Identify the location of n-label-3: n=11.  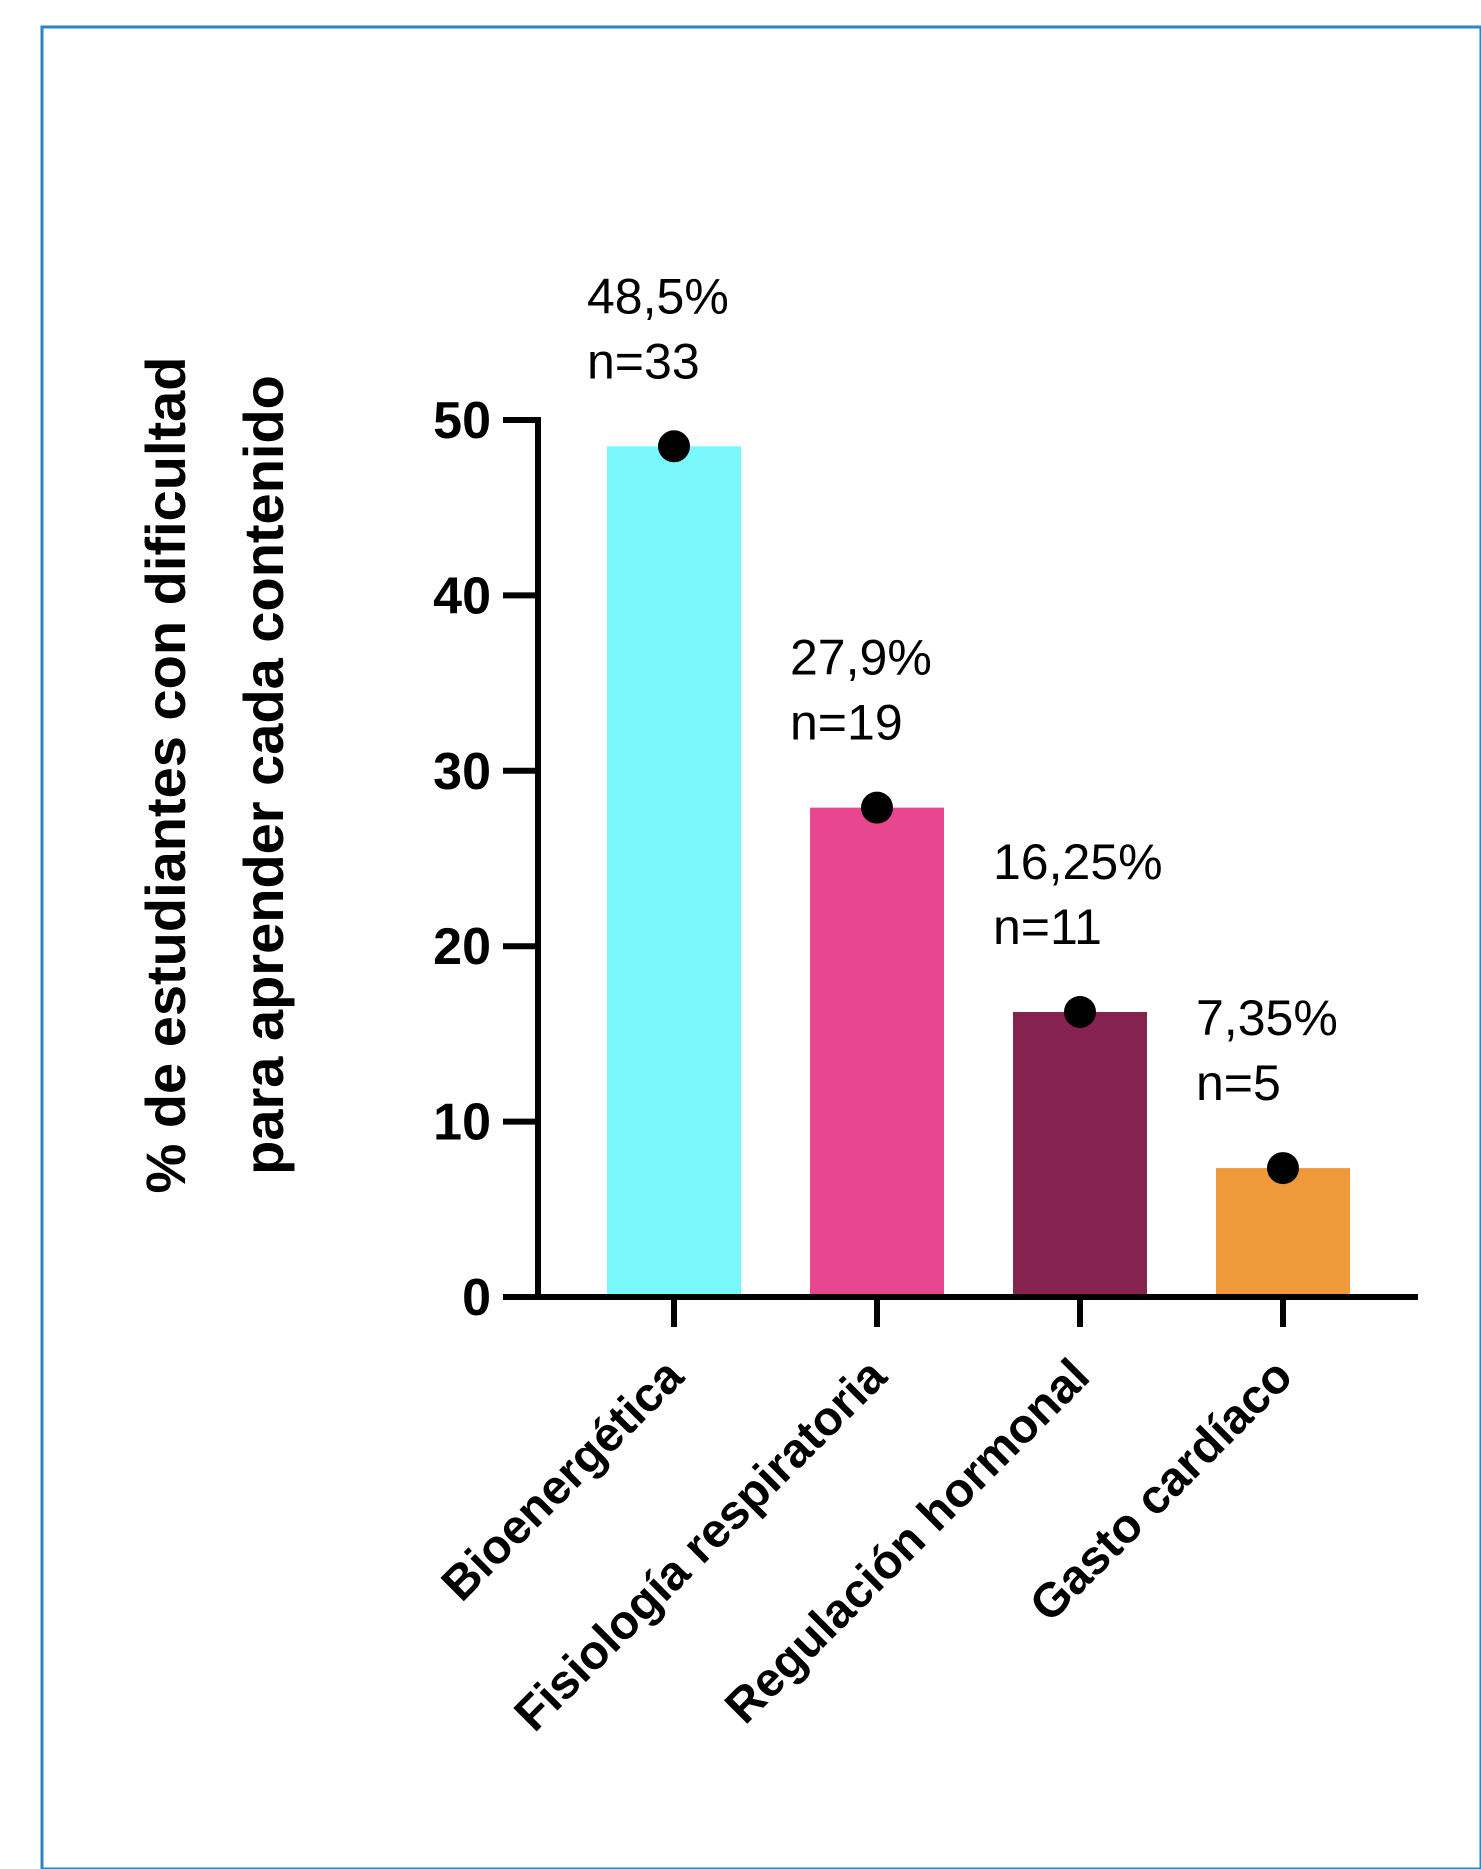
(1047, 927).